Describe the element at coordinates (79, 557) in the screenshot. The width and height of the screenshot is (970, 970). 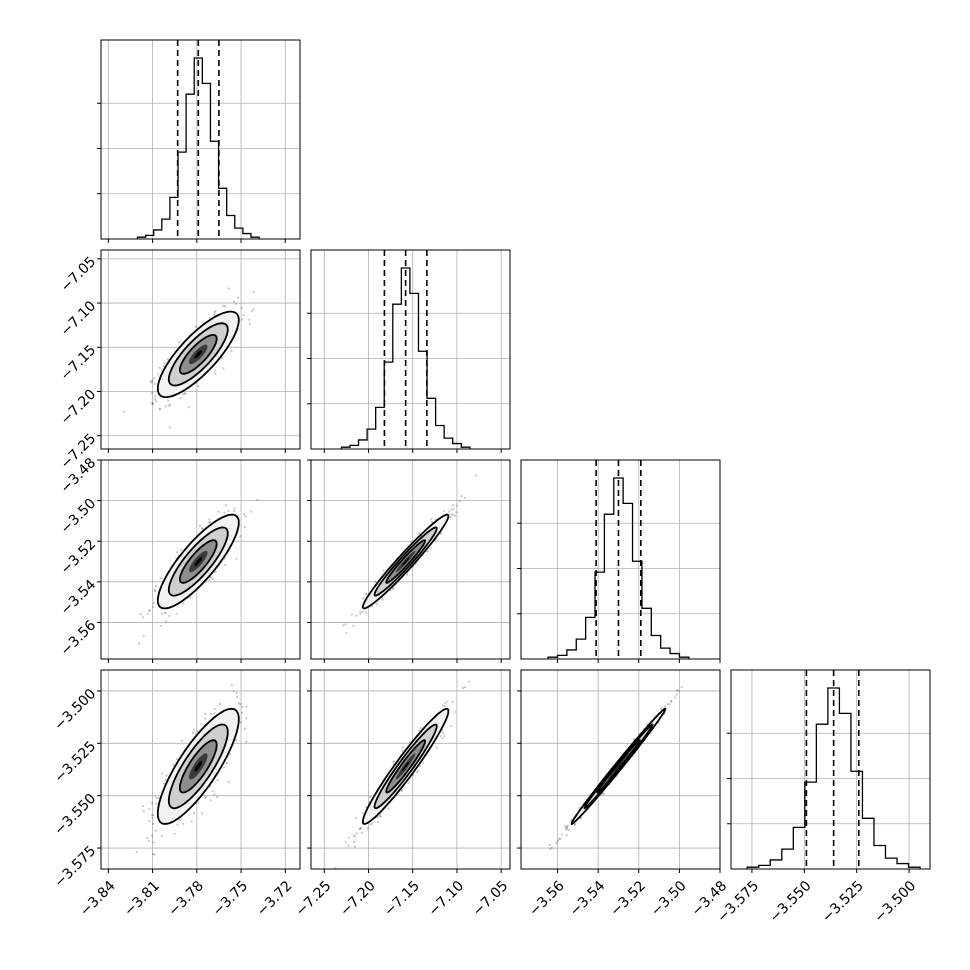
I see `y-tick-label-2-2: −3.52` at that location.